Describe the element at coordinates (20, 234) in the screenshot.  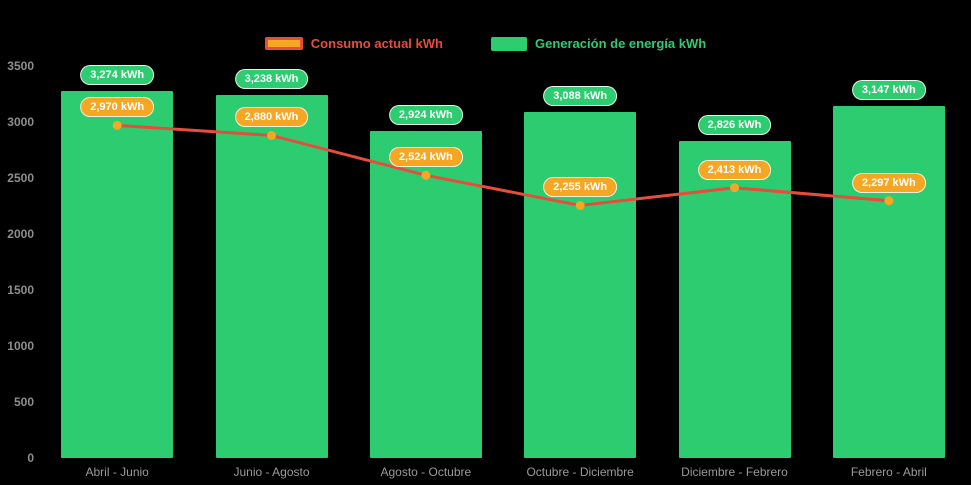
I see `y-axis-tick-label: 2000` at that location.